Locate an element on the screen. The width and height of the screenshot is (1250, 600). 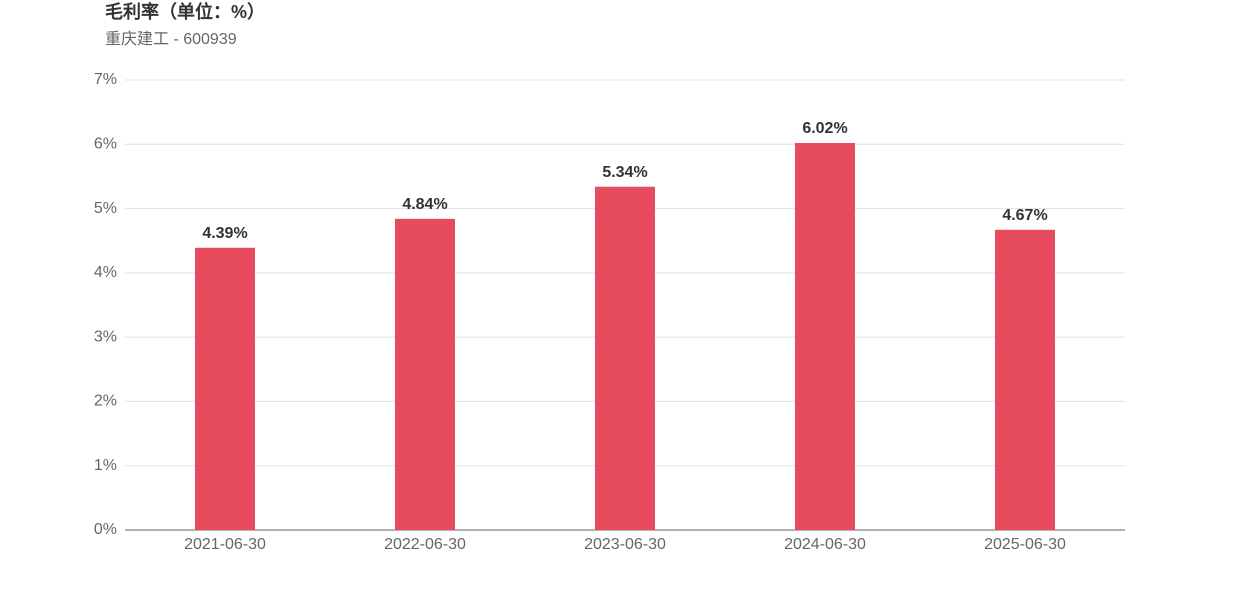
value-label: 4.39% is located at coordinates (224, 233).